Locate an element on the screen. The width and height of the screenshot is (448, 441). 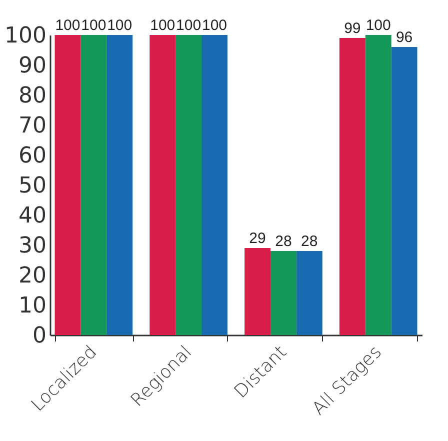
y-tick-label: 10 is located at coordinates (32, 306).